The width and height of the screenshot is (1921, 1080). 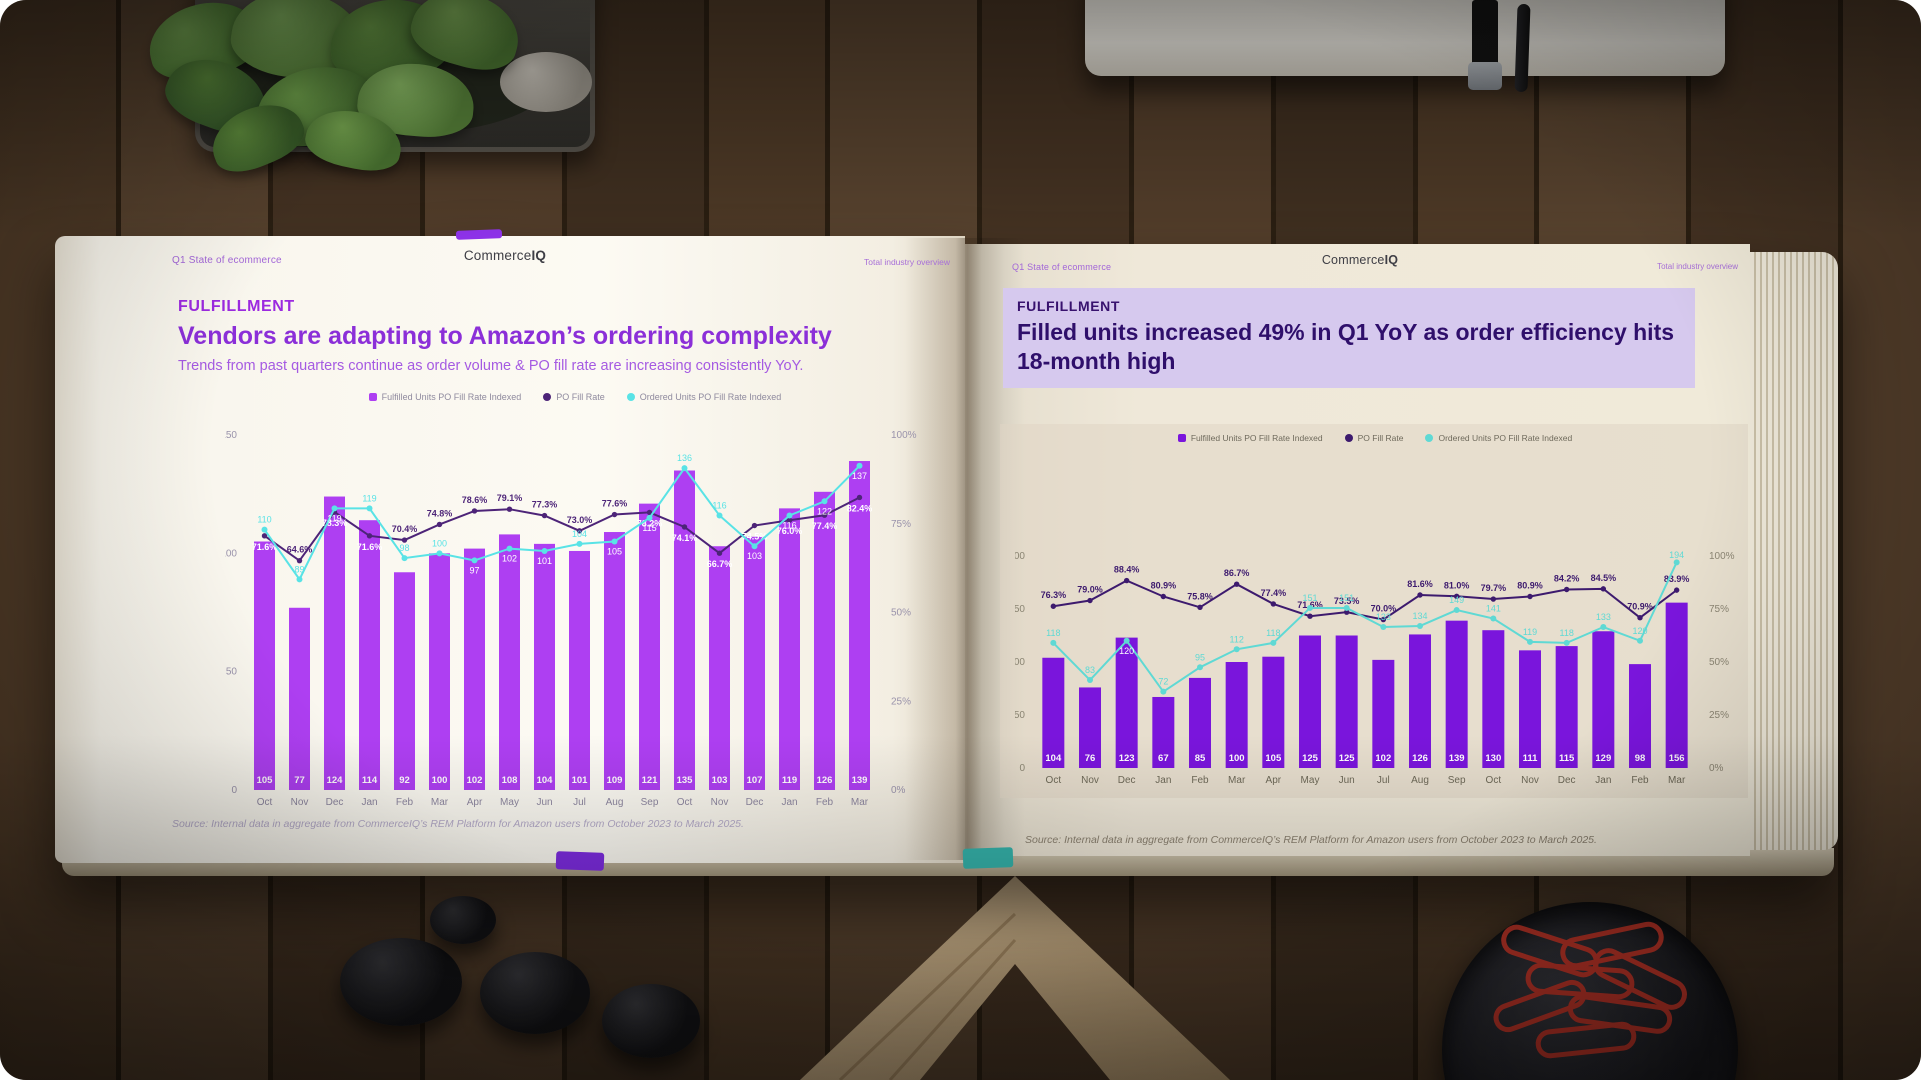 I want to click on svg-text: 122, so click(x=824, y=511).